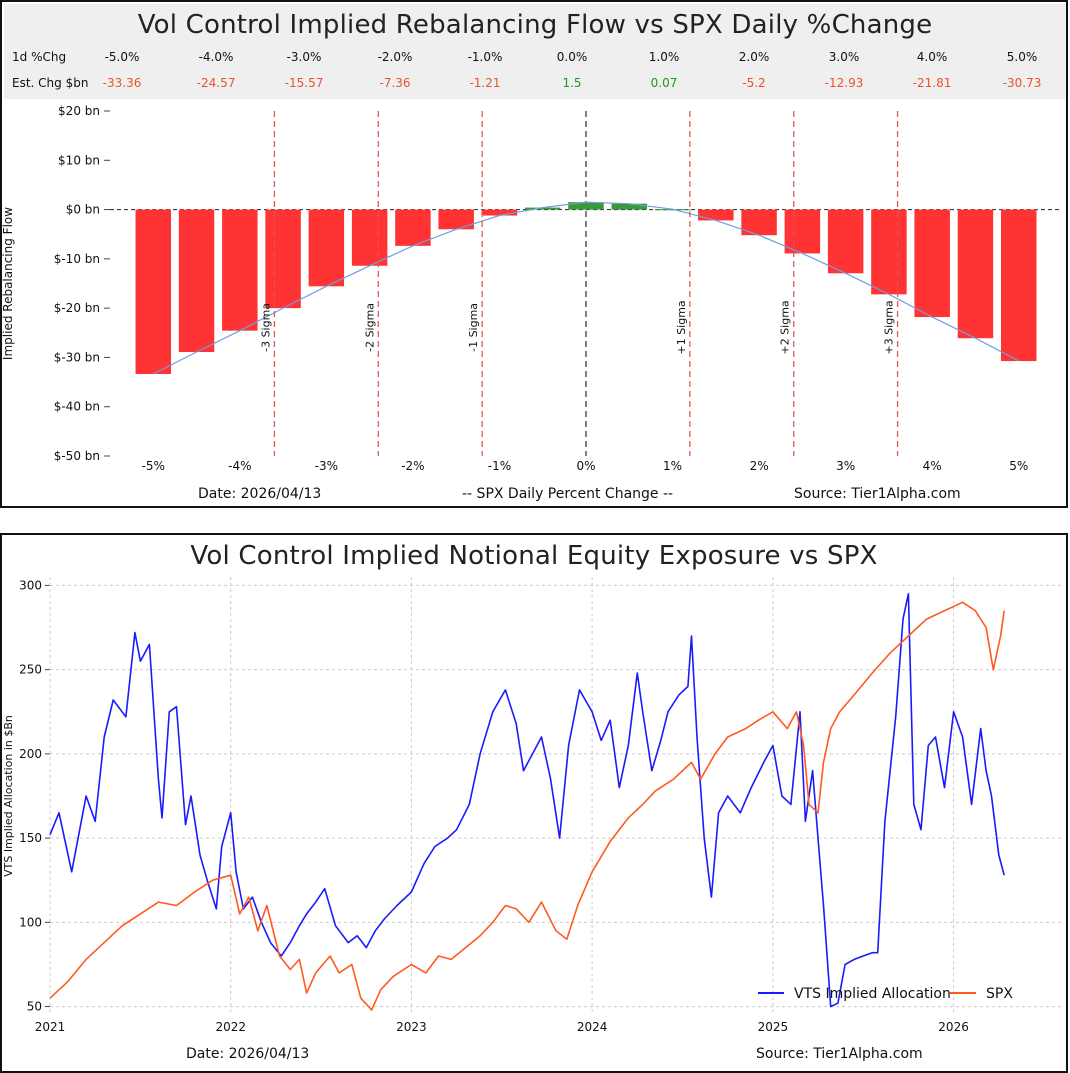 Image resolution: width=1070 pixels, height=1073 pixels. What do you see at coordinates (754, 57) in the screenshot?
I see `pct-cell: 2.0%` at bounding box center [754, 57].